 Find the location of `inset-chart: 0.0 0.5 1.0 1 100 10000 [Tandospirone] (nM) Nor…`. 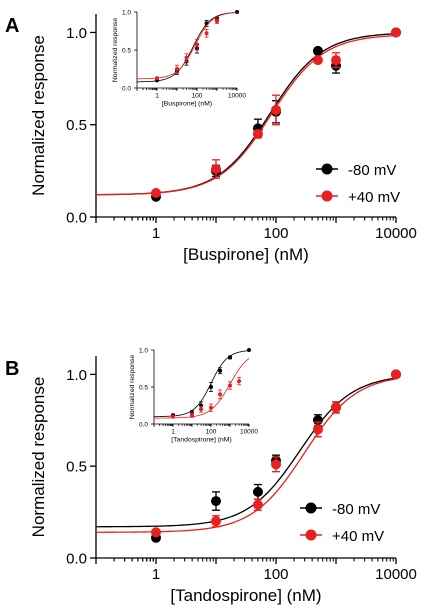

inset-chart: 0.0 0.5 1.0 1 100 10000 [Tandospirone] (nM) Nor… is located at coordinates (193, 395).